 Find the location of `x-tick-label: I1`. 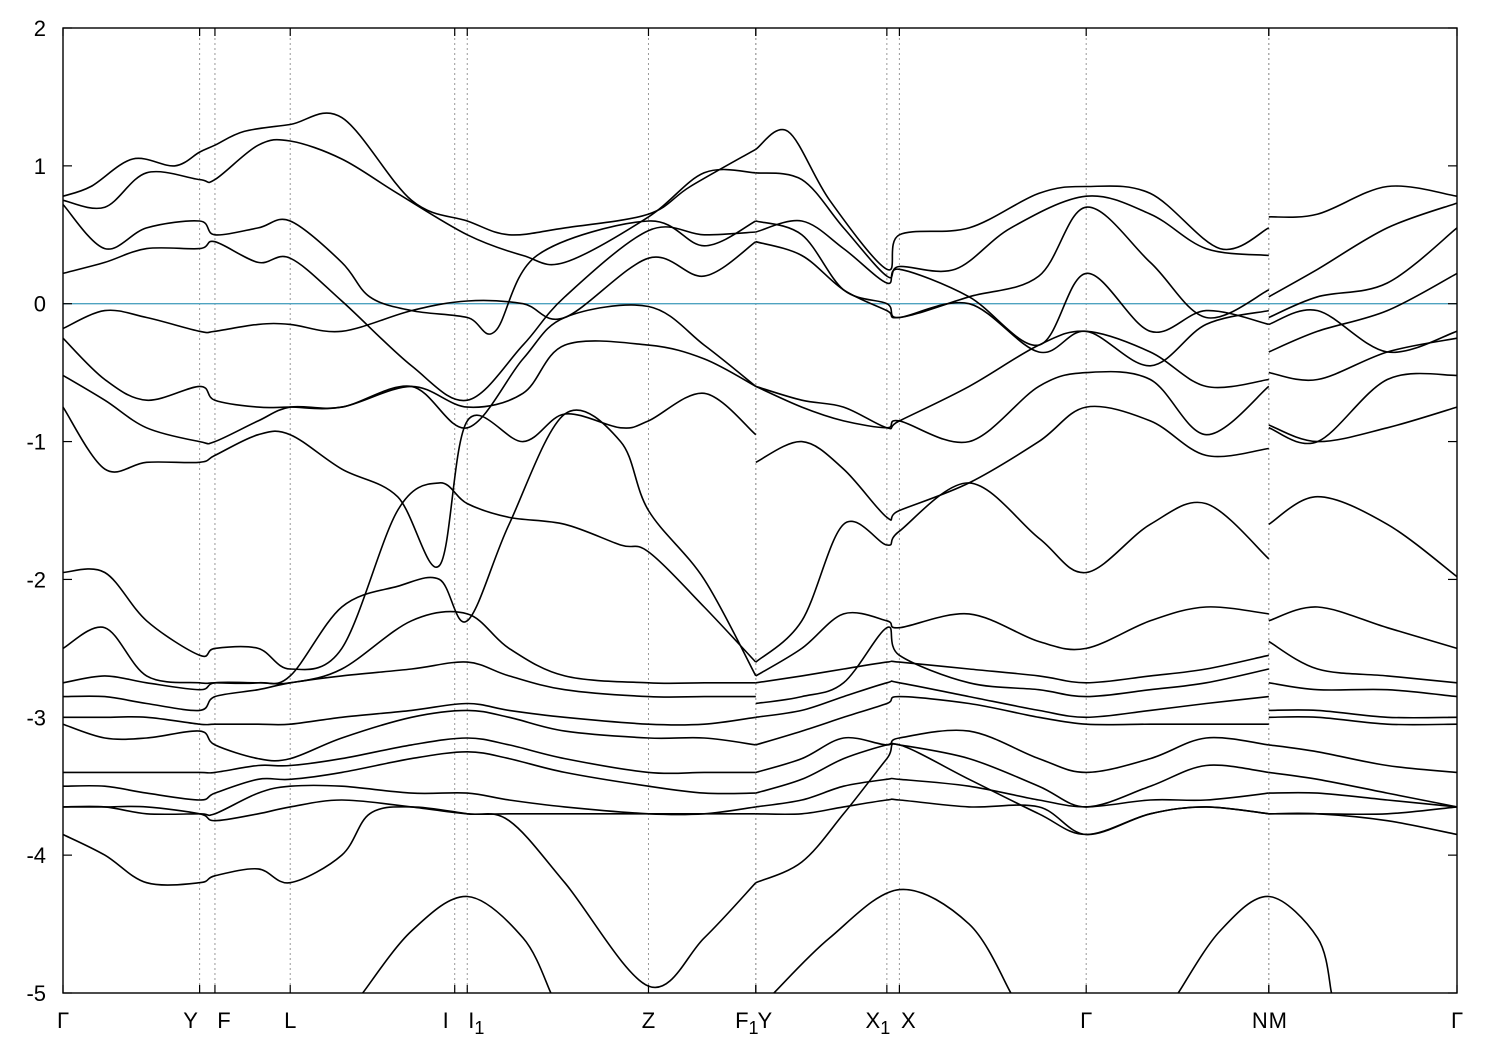

x-tick-label: I1 is located at coordinates (476, 1023).